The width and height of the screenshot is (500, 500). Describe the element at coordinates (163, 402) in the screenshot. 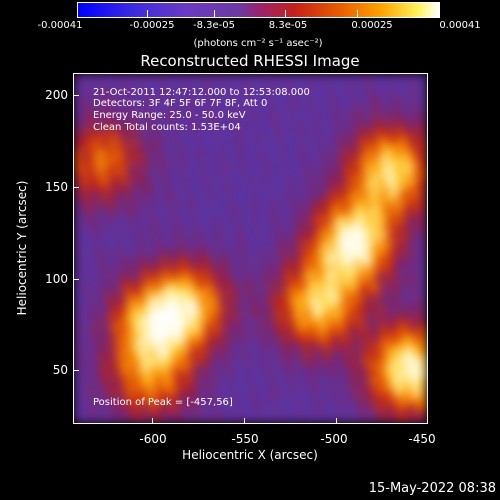

I see `peak-position: Position of Peak = [-457,56]` at that location.